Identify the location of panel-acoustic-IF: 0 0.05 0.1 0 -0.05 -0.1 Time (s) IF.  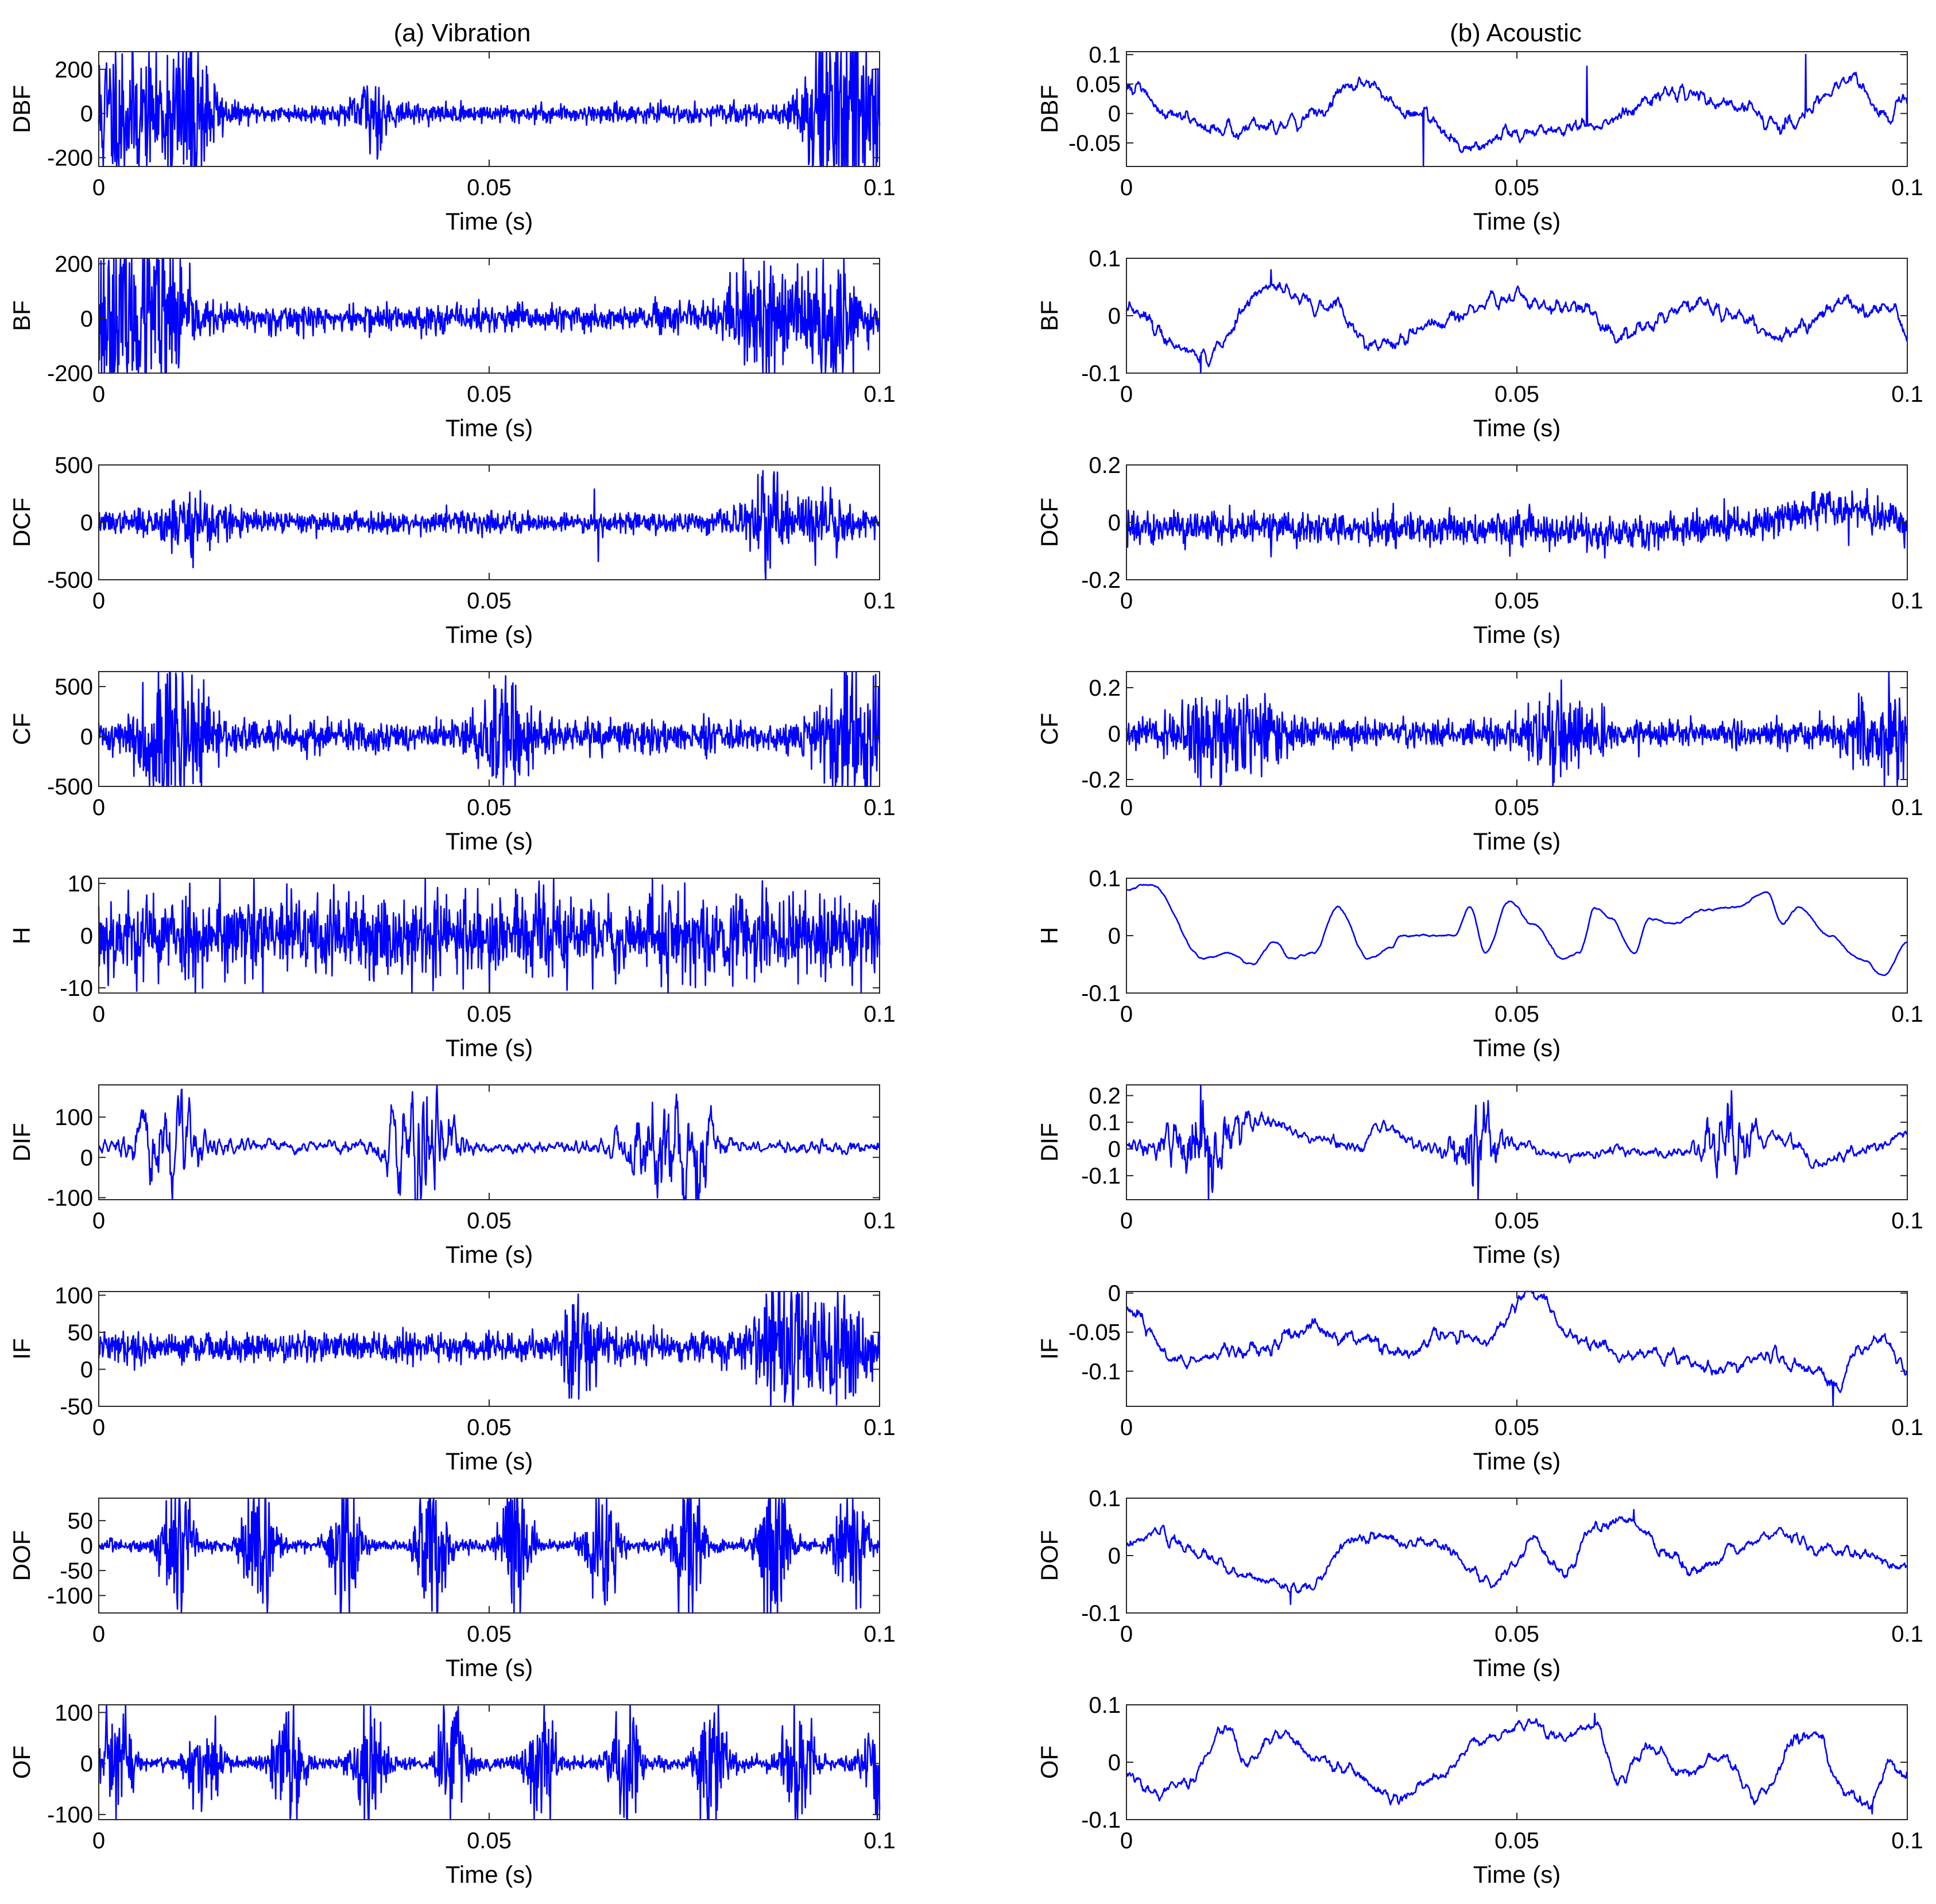
(1480, 1378).